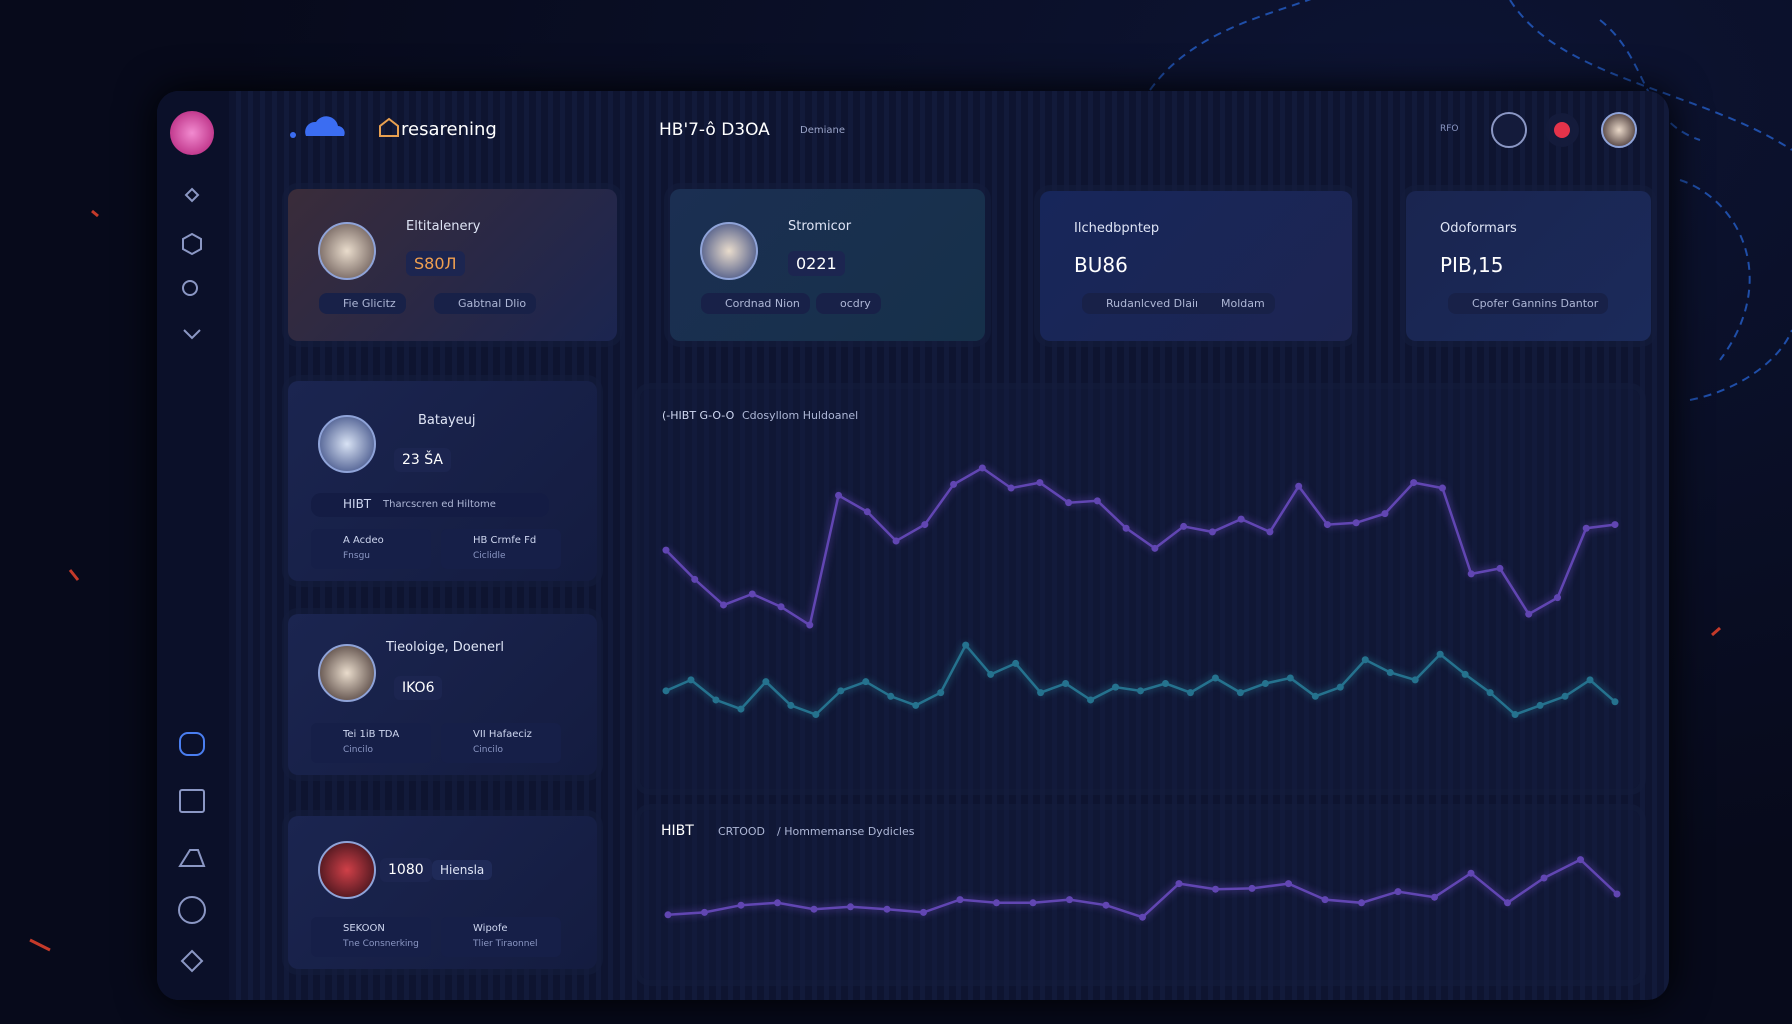 Image resolution: width=1792 pixels, height=1024 pixels. What do you see at coordinates (800, 415) in the screenshot?
I see `chart-subtitle: Cdosyllom Huldoanel` at bounding box center [800, 415].